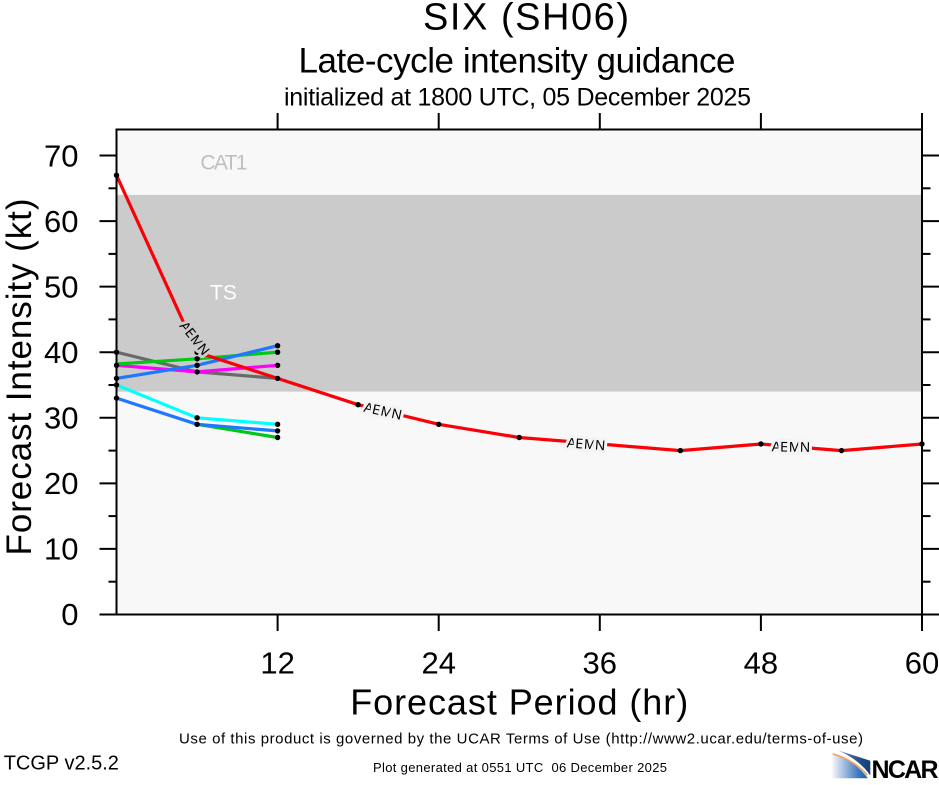  Describe the element at coordinates (61, 418) in the screenshot. I see `svg-text: 30` at that location.